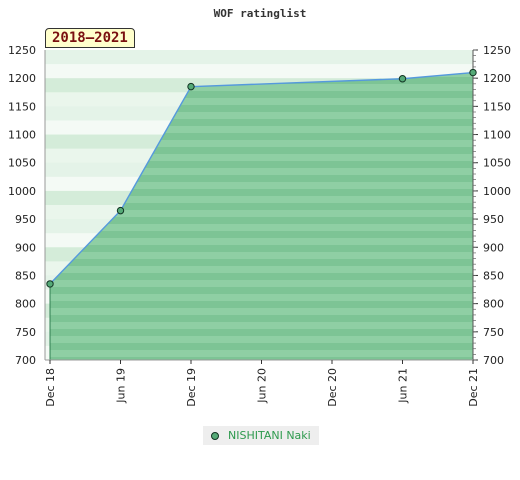 The image size is (520, 480). I want to click on chart-title: WOF ratinglist, so click(260, 13).